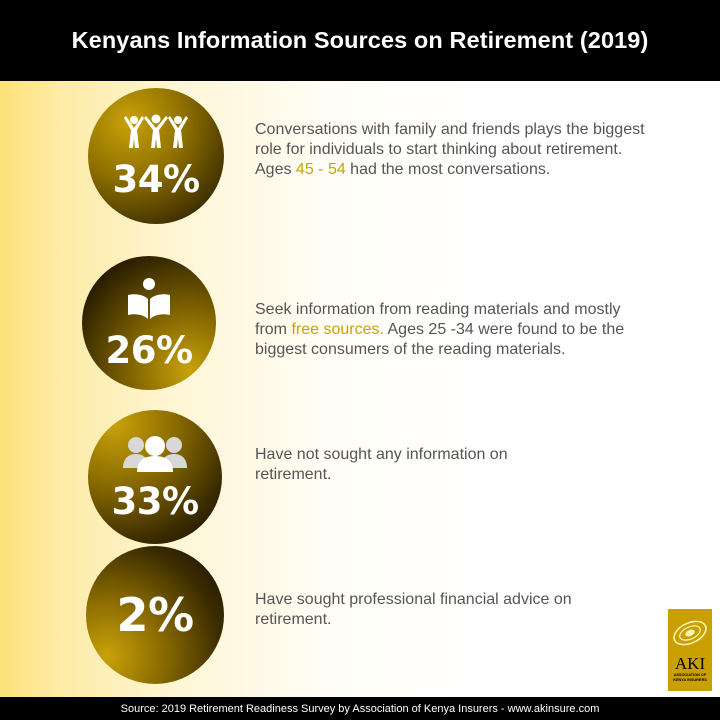 This screenshot has width=720, height=720. I want to click on highlight-text: free sources., so click(337, 329).